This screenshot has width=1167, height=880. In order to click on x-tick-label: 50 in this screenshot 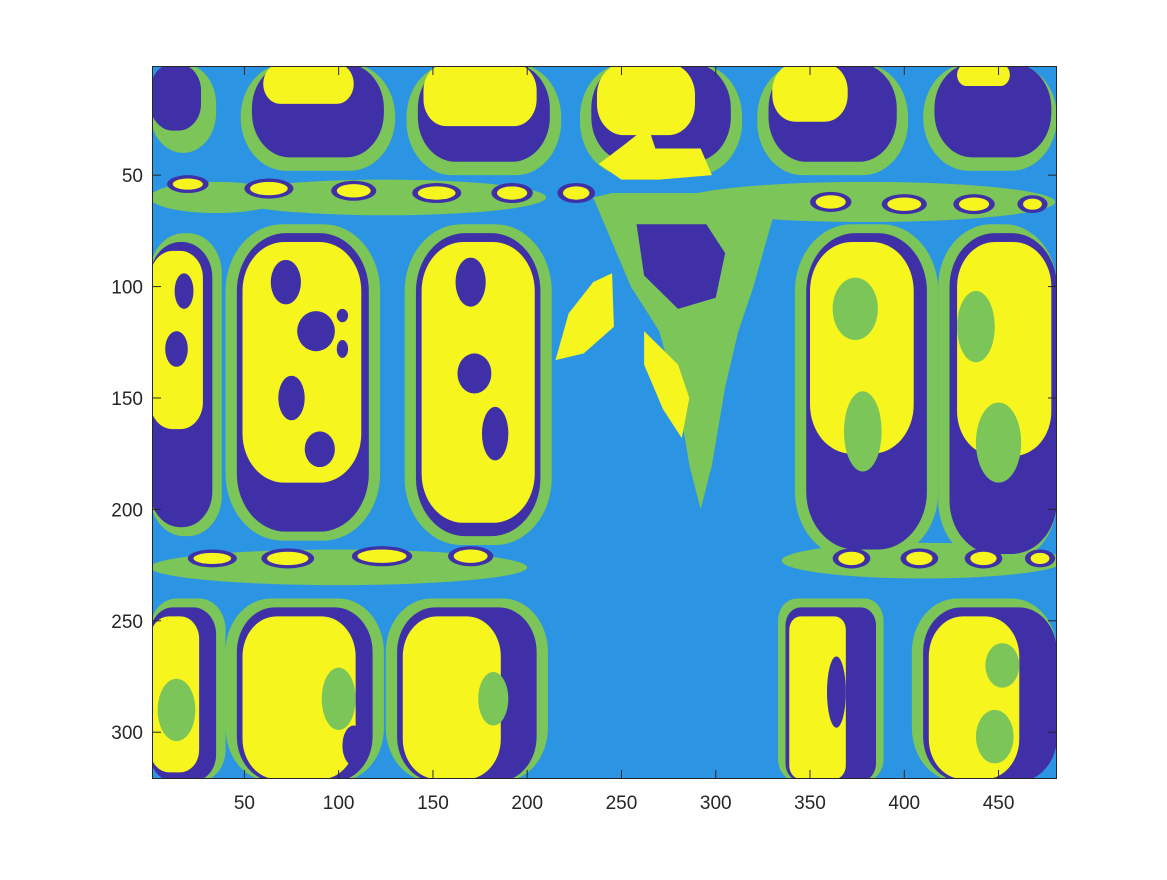, I will do `click(244, 803)`.